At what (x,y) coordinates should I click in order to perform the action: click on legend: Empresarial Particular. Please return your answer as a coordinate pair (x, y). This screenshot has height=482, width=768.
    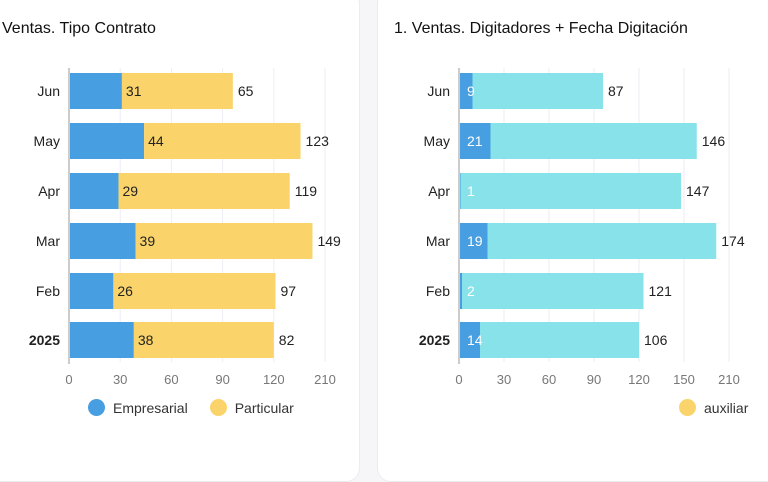
    Looking at the image, I should click on (198, 407).